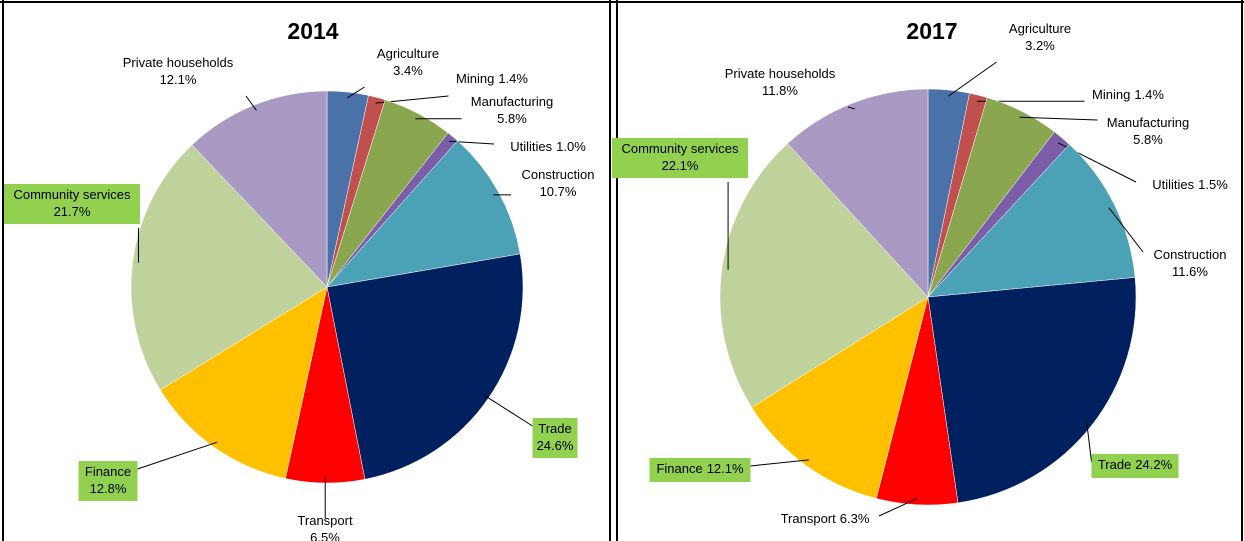 Image resolution: width=1244 pixels, height=541 pixels. I want to click on value-label: 6.5%, so click(325, 535).